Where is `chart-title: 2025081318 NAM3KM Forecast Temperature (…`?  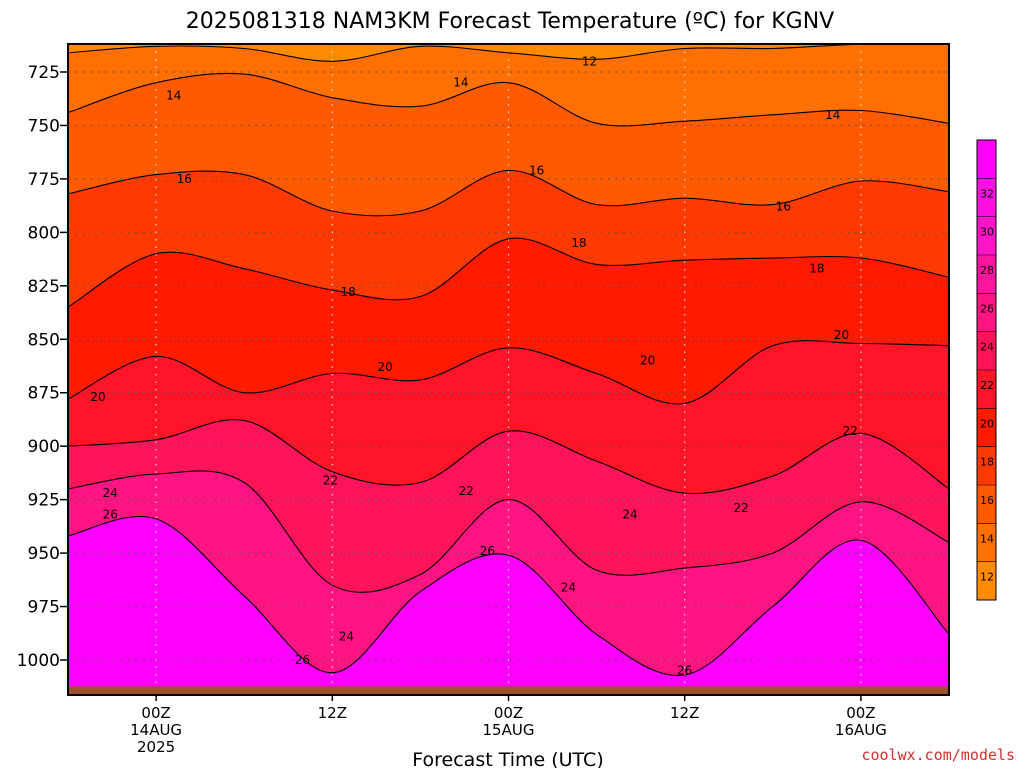
chart-title: 2025081318 NAM3KM Forecast Temperature (… is located at coordinates (510, 21).